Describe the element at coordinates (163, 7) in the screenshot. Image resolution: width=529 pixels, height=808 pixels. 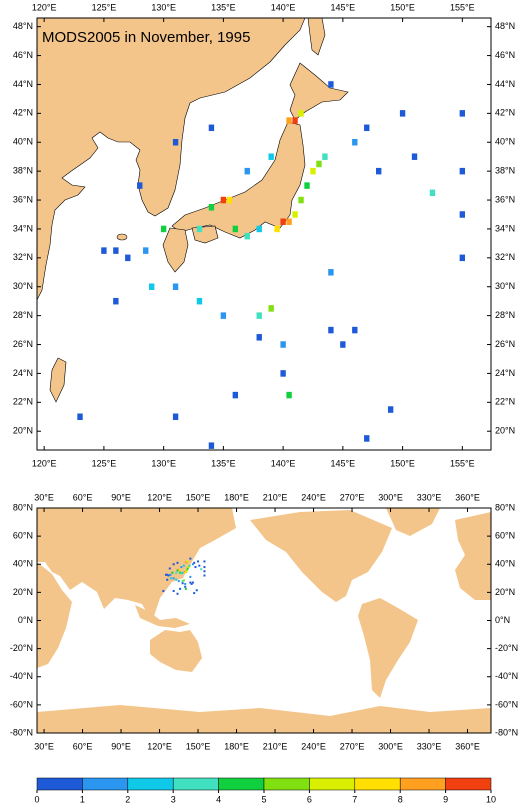
I see `x-tick-label: 130°E` at that location.